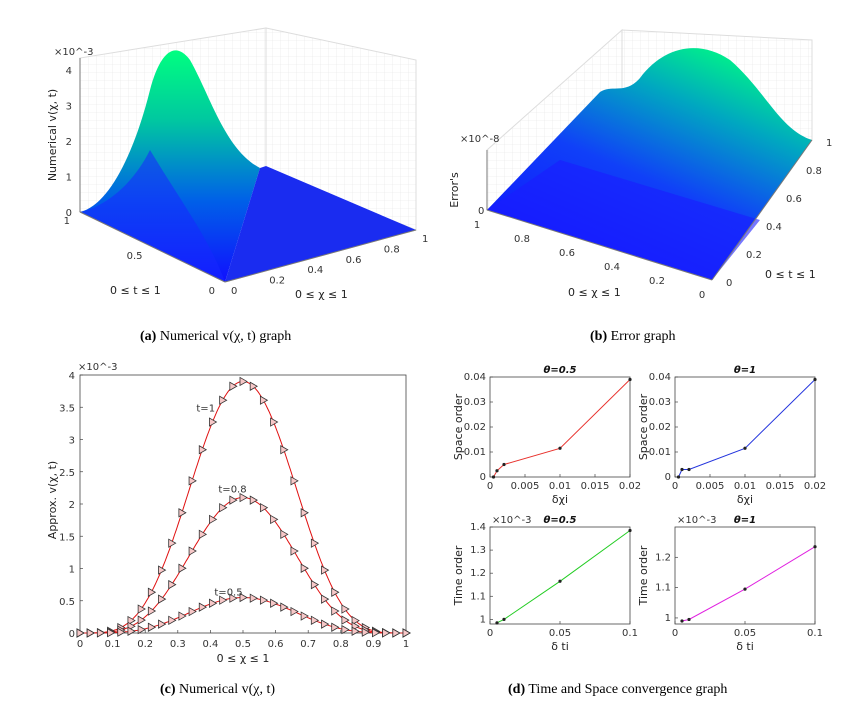 The image size is (866, 708). What do you see at coordinates (52, 500) in the screenshot?
I see `c-ylabel: Approx. v(χ, t)` at bounding box center [52, 500].